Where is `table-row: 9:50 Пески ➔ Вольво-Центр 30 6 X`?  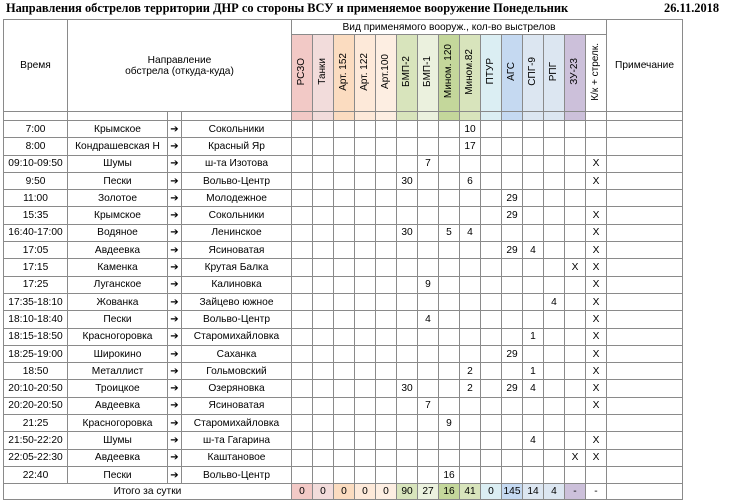
table-row: 9:50 Пески ➔ Вольво-Центр 30 6 X is located at coordinates (343, 181).